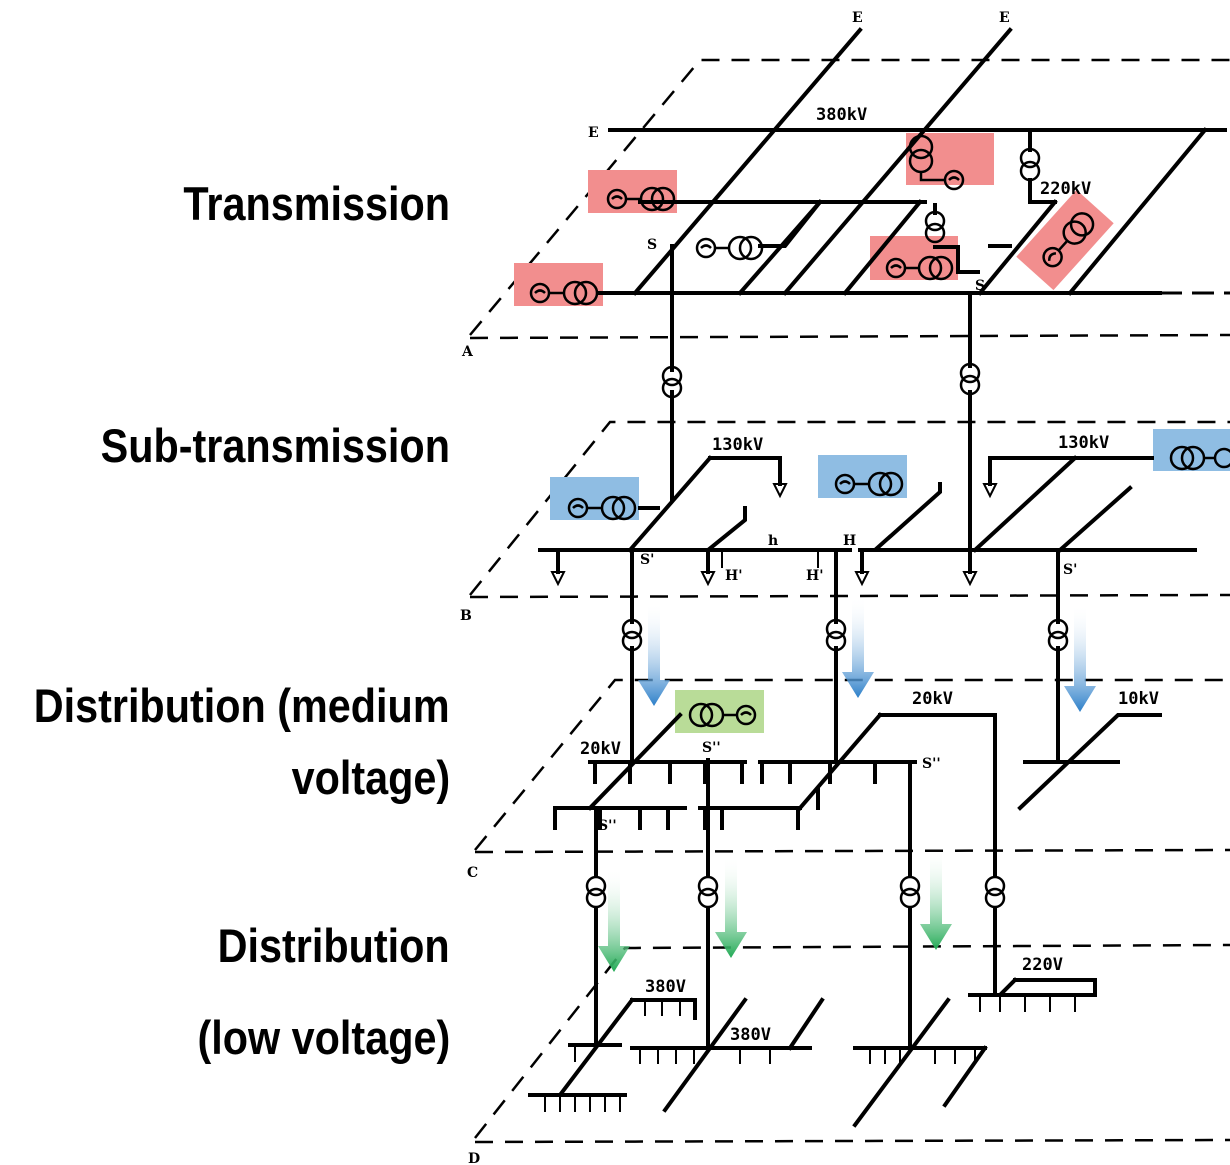 The width and height of the screenshot is (1230, 1165). Describe the element at coordinates (467, 352) in the screenshot. I see `plane-label-a: A` at that location.